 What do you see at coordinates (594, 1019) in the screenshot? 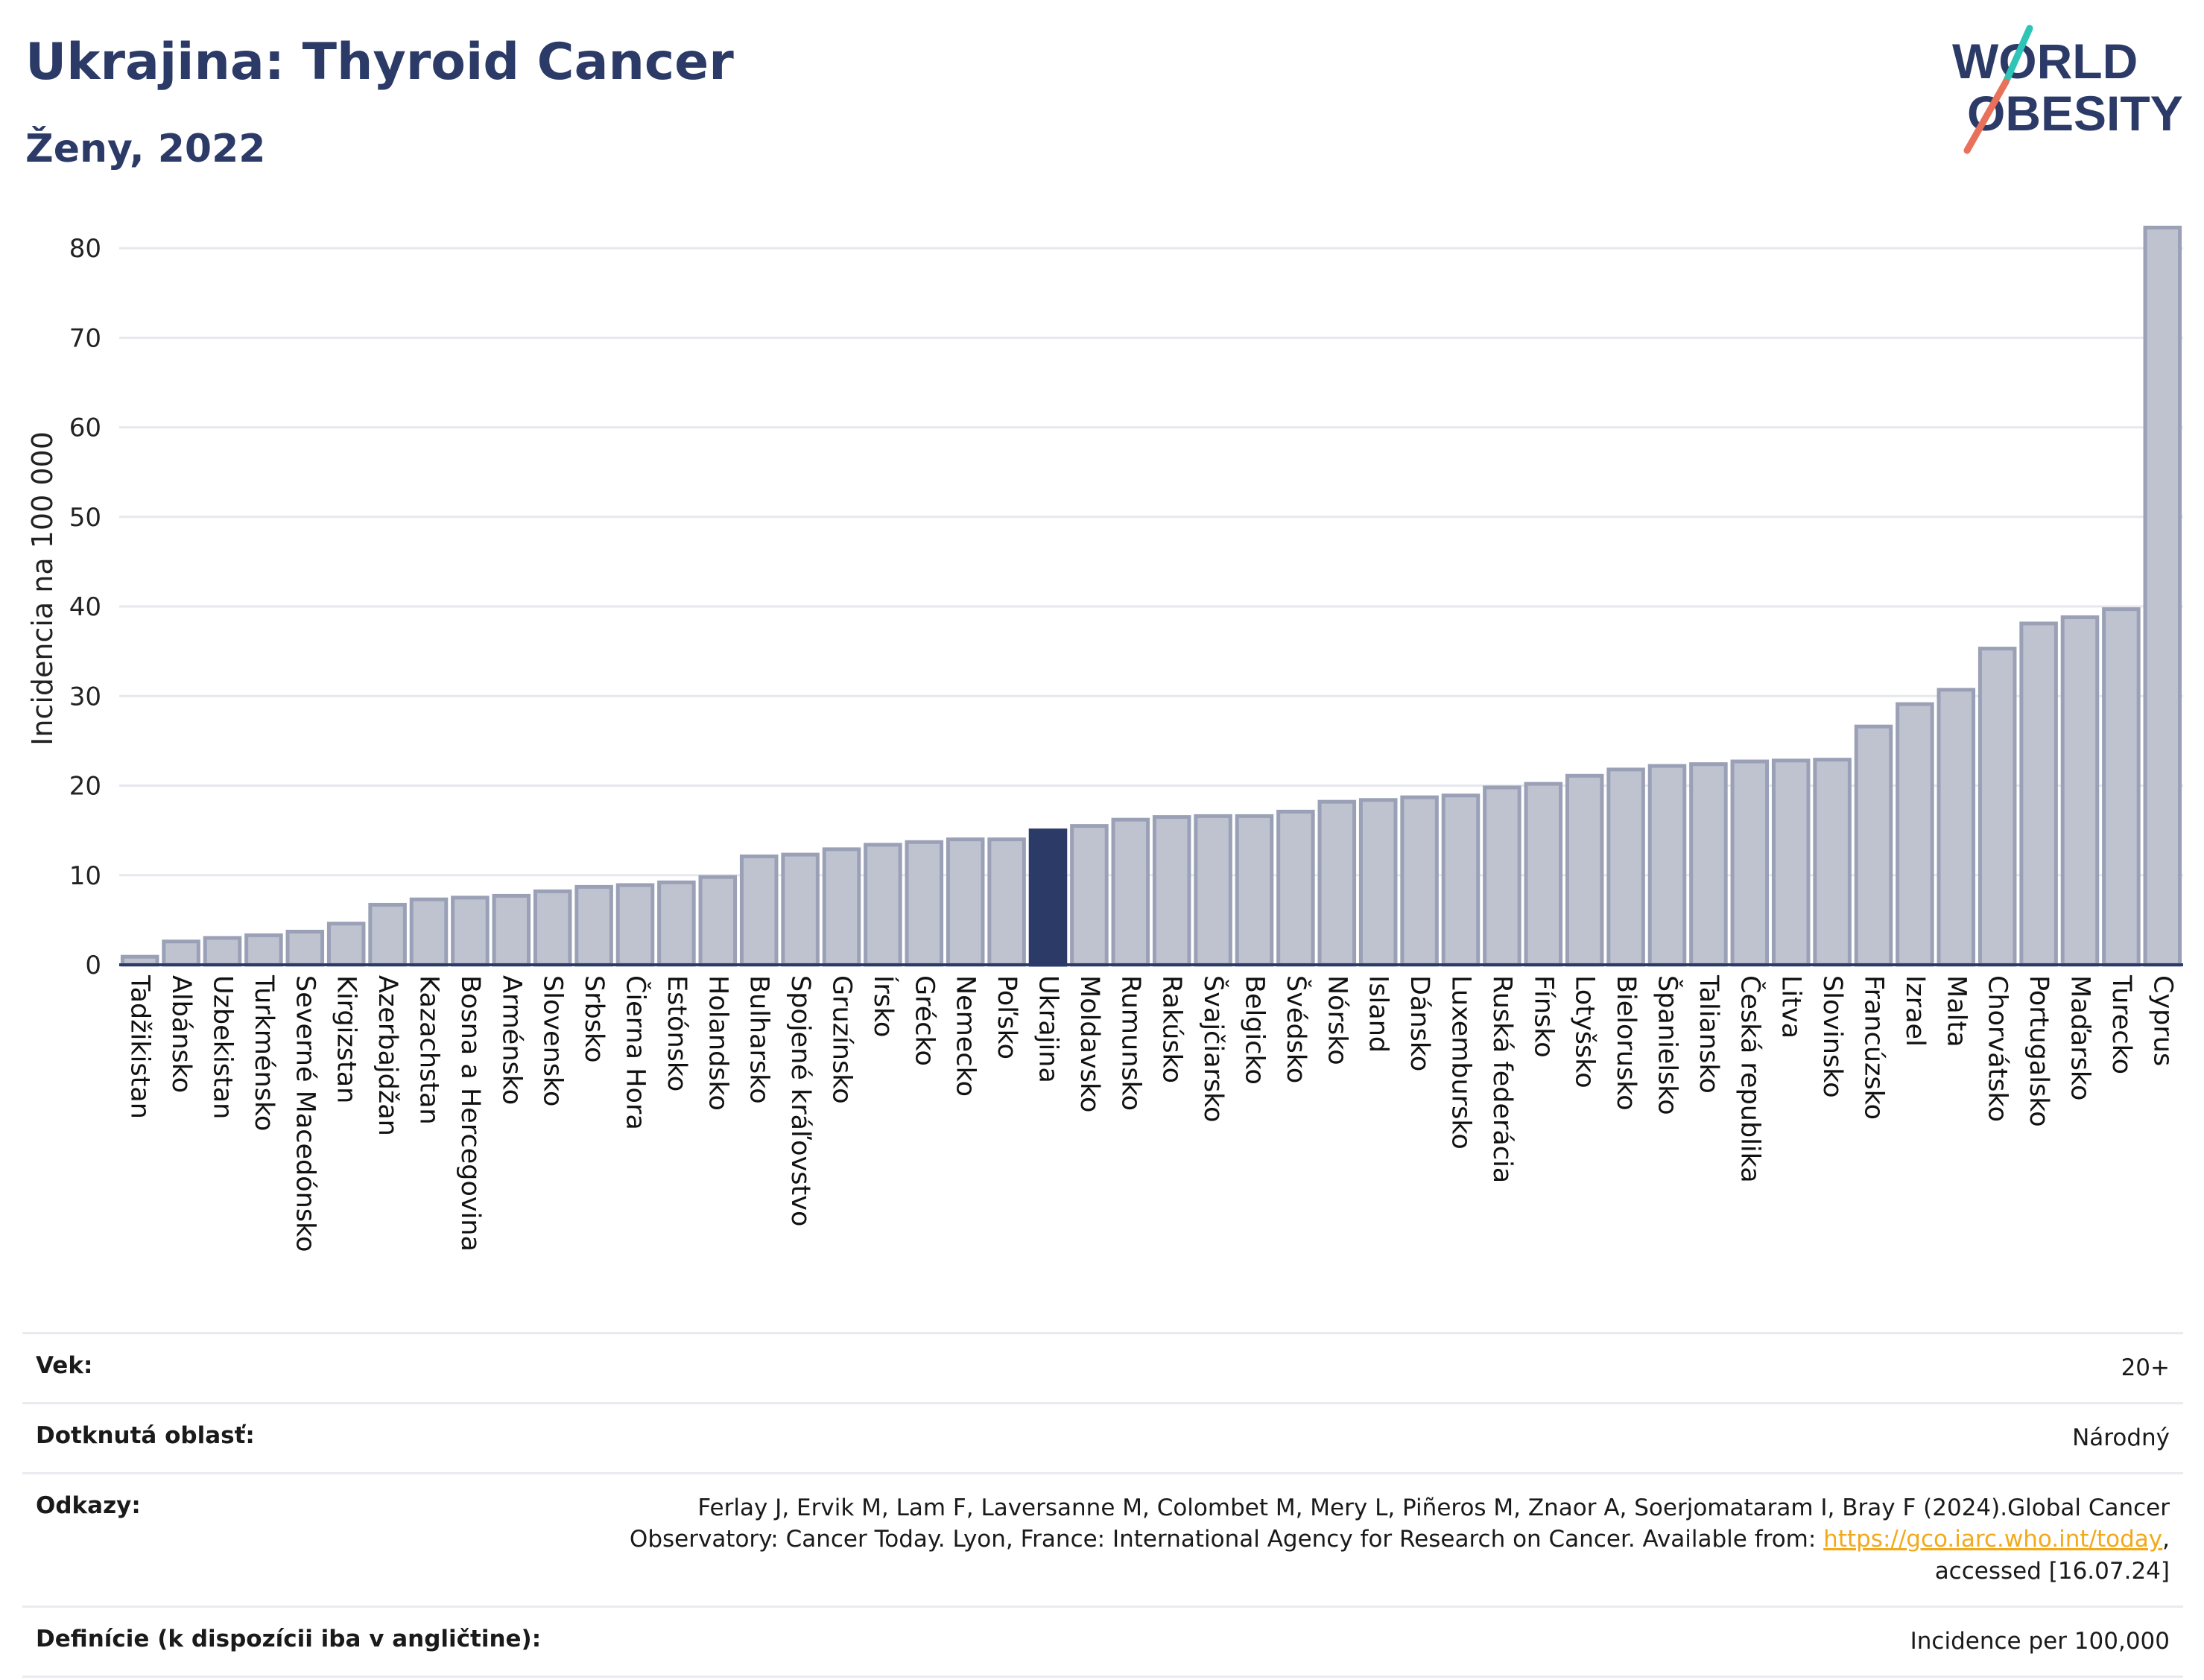
I see `x-tick-label: Srbsko` at bounding box center [594, 1019].